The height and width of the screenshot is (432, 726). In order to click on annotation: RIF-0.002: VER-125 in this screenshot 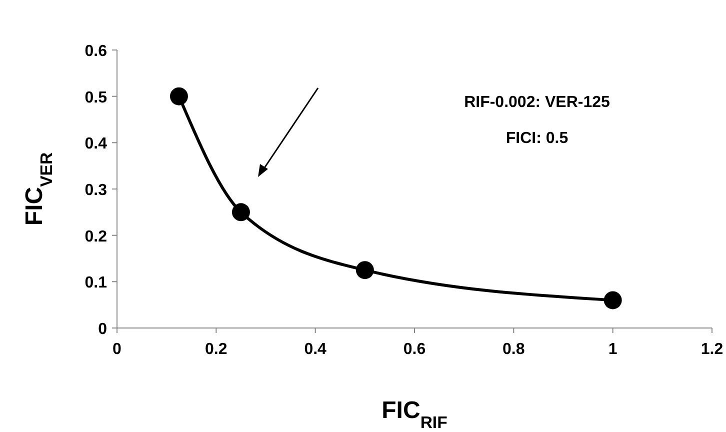, I will do `click(537, 102)`.